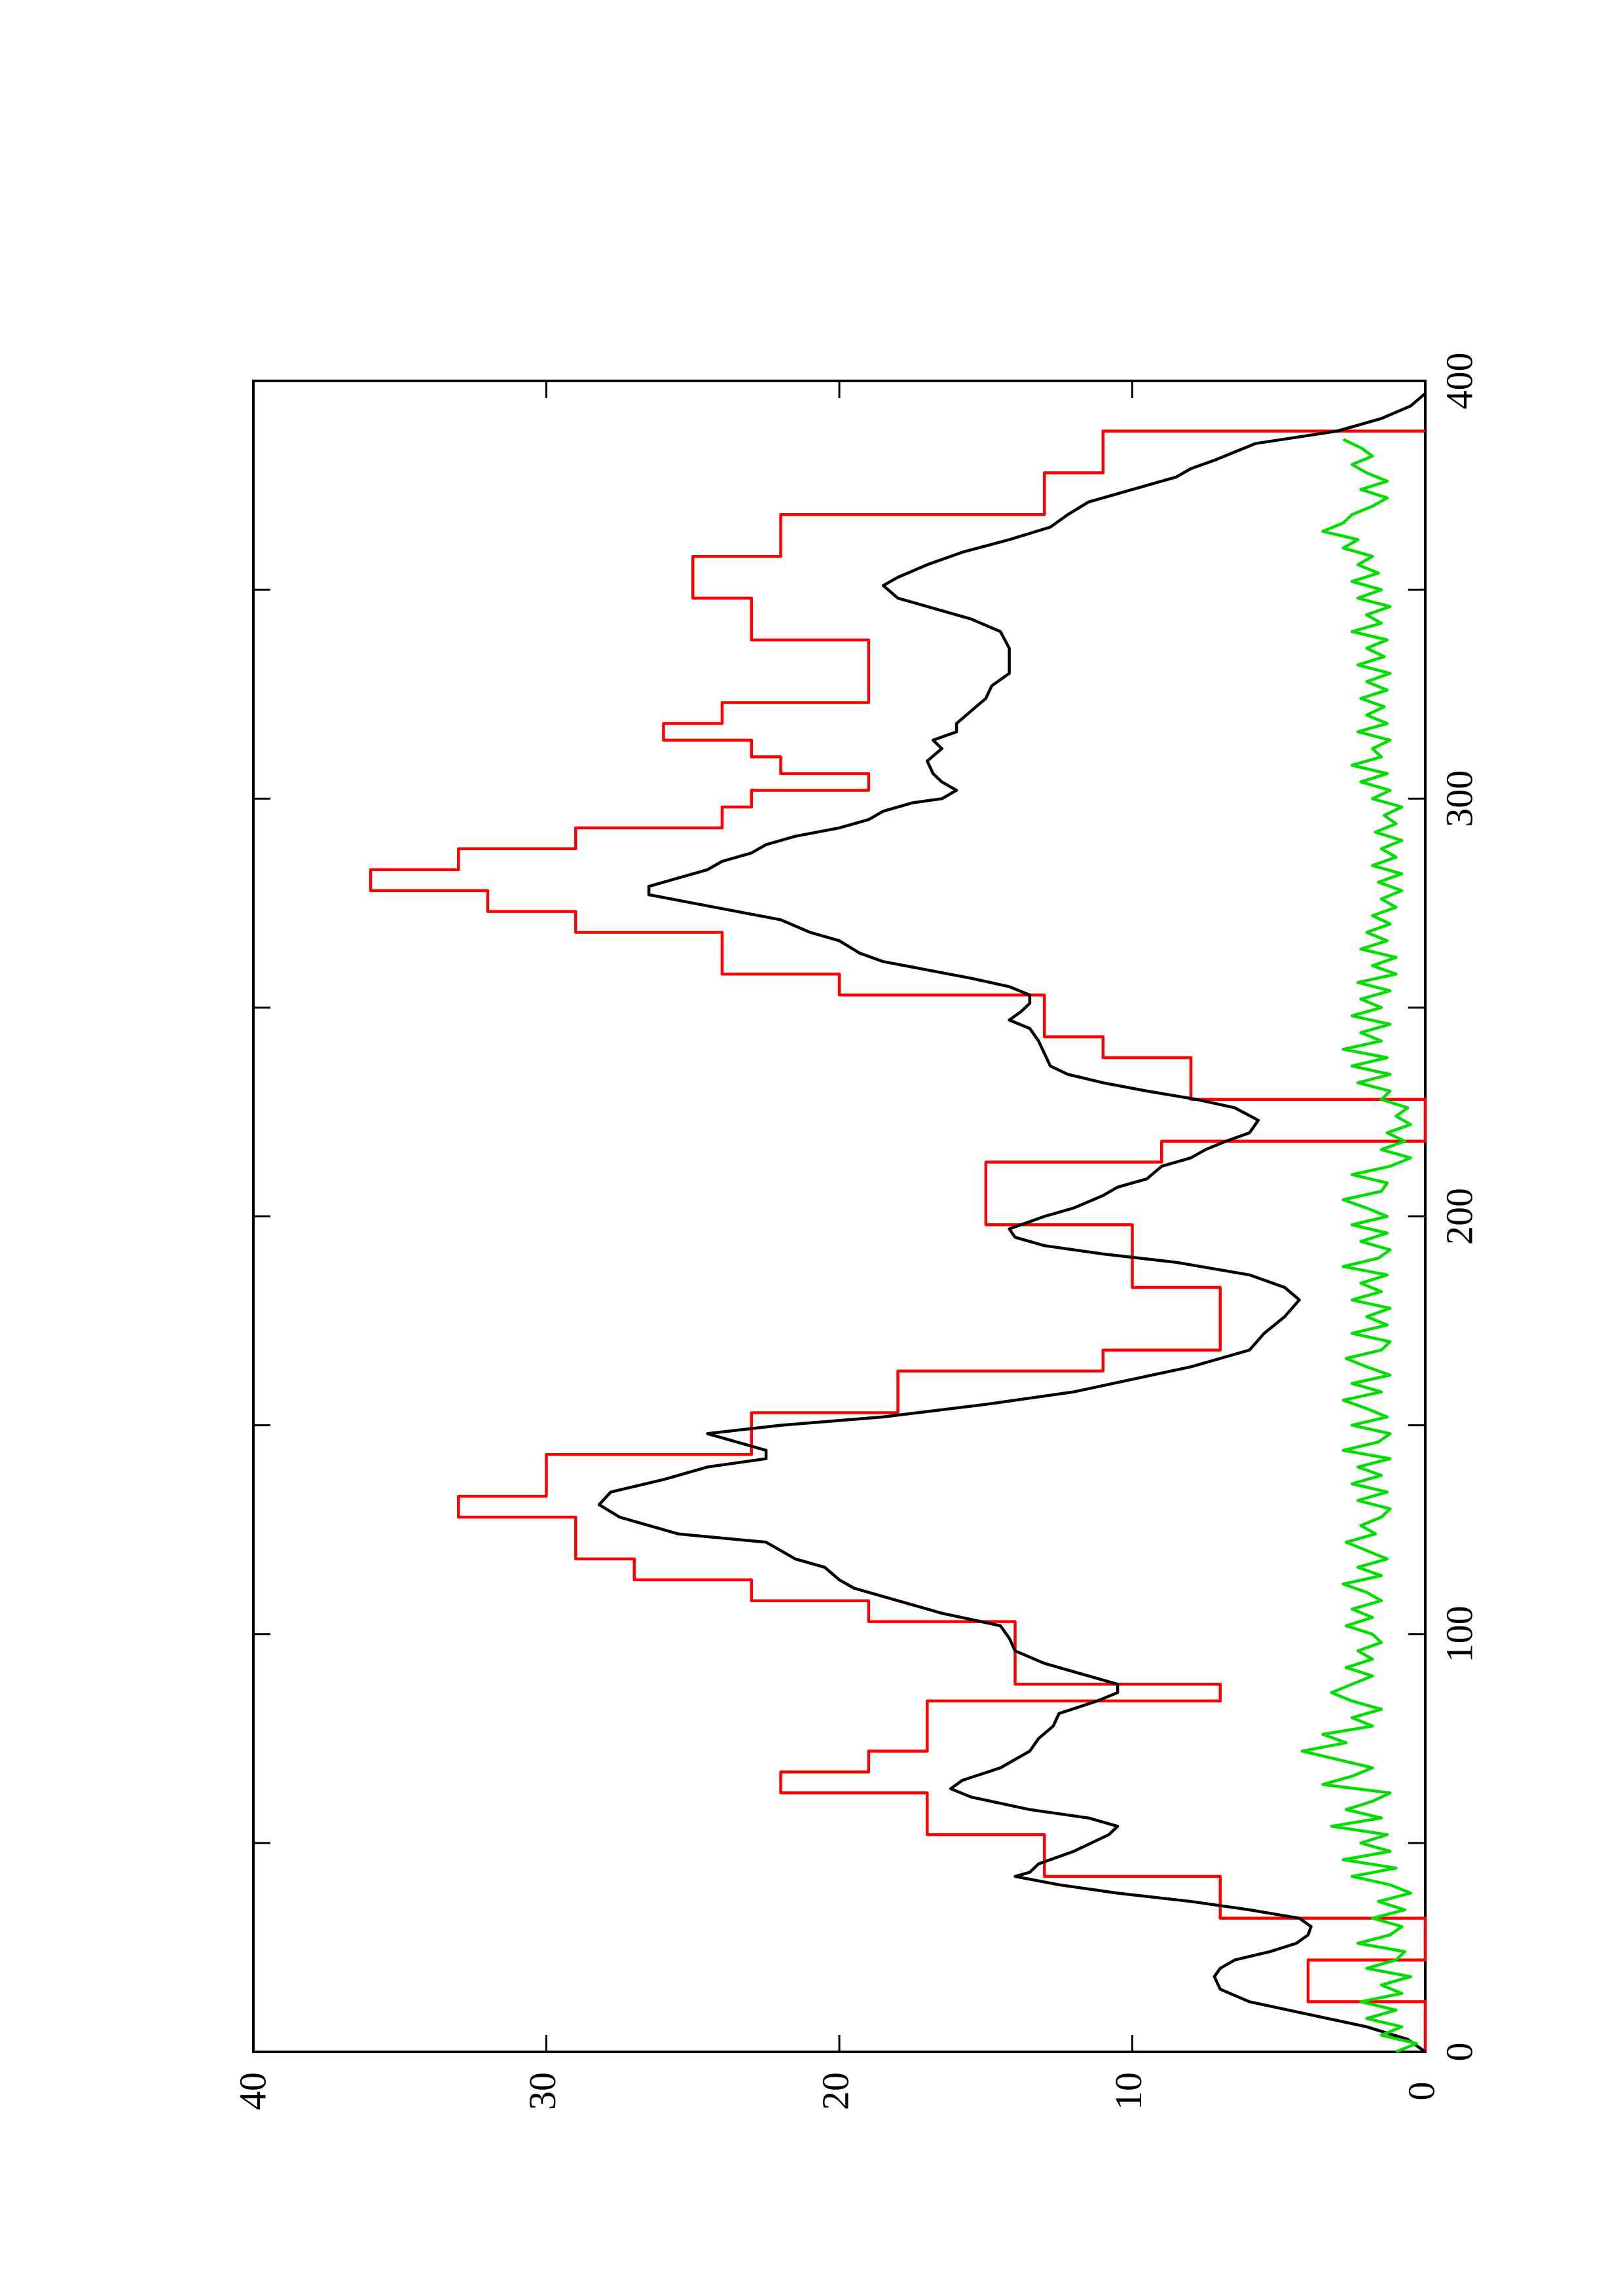 This screenshot has height=2296, width=1623. Describe the element at coordinates (1459, 1216) in the screenshot. I see `x-tick-label: 200` at that location.